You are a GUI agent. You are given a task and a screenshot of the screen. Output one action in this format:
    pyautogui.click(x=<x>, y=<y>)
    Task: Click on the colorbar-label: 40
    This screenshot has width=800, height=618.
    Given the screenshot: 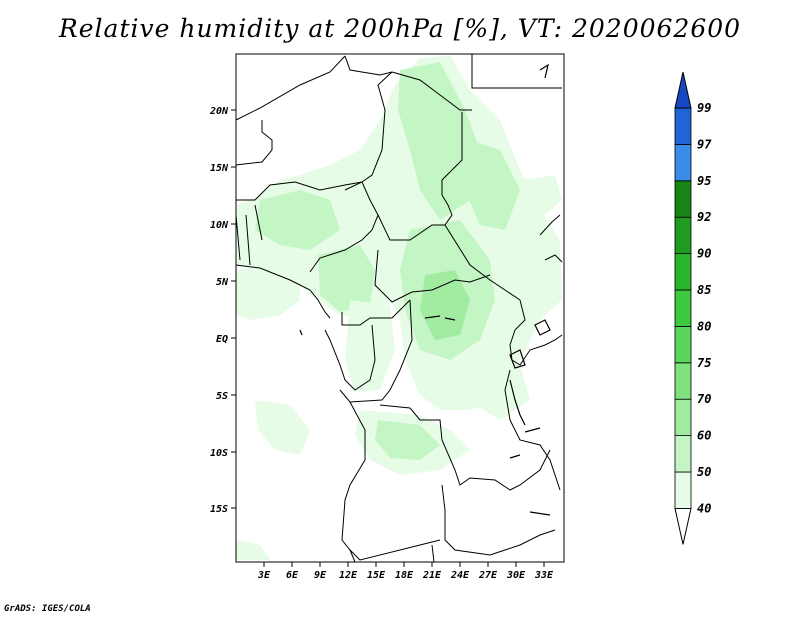 What is the action you would take?
    pyautogui.click(x=704, y=508)
    